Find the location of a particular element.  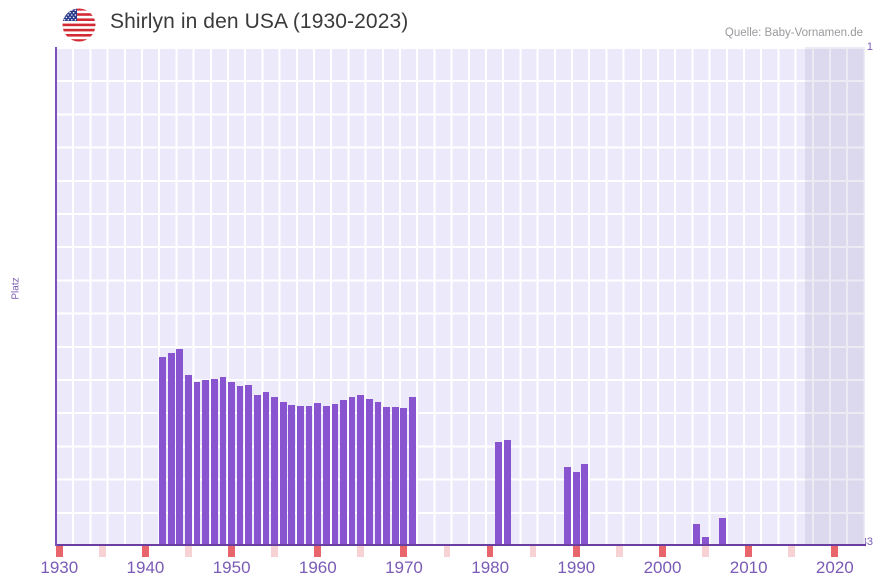

x-axis-line is located at coordinates (460, 545).